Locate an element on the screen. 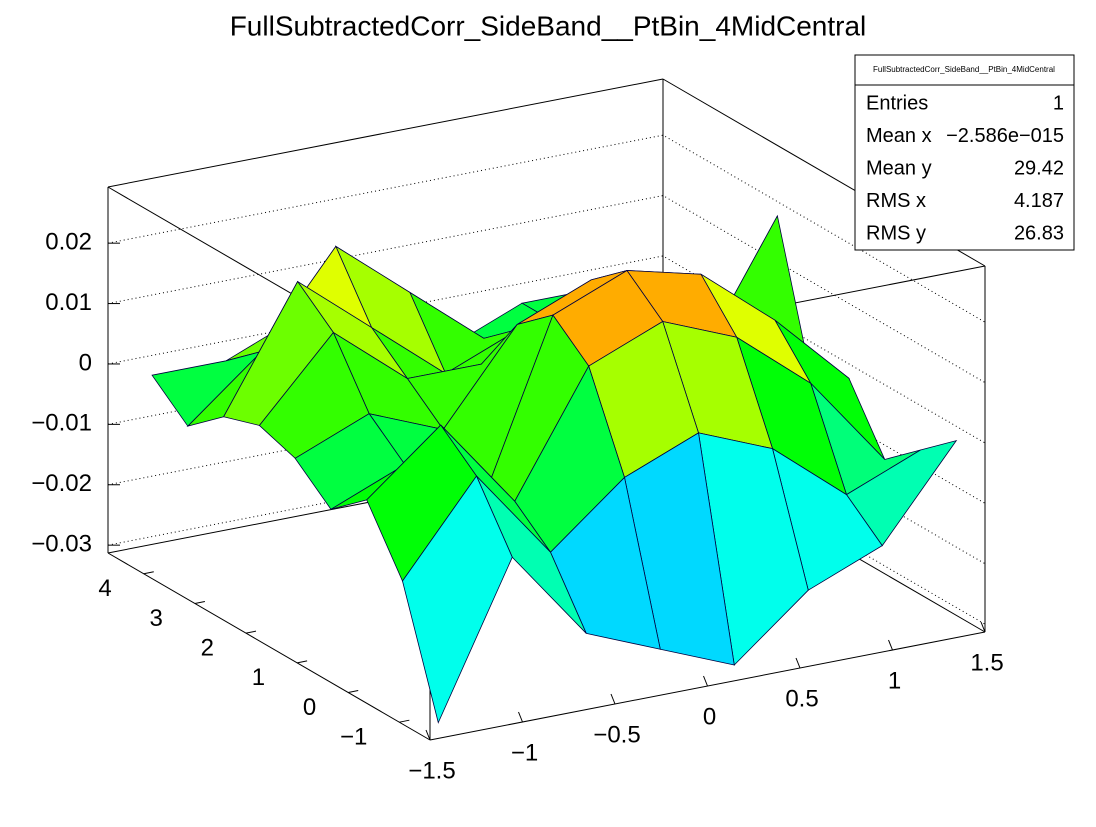 Image resolution: width=1096 pixels, height=827 pixels. z-tick-label: 0 is located at coordinates (85, 362).